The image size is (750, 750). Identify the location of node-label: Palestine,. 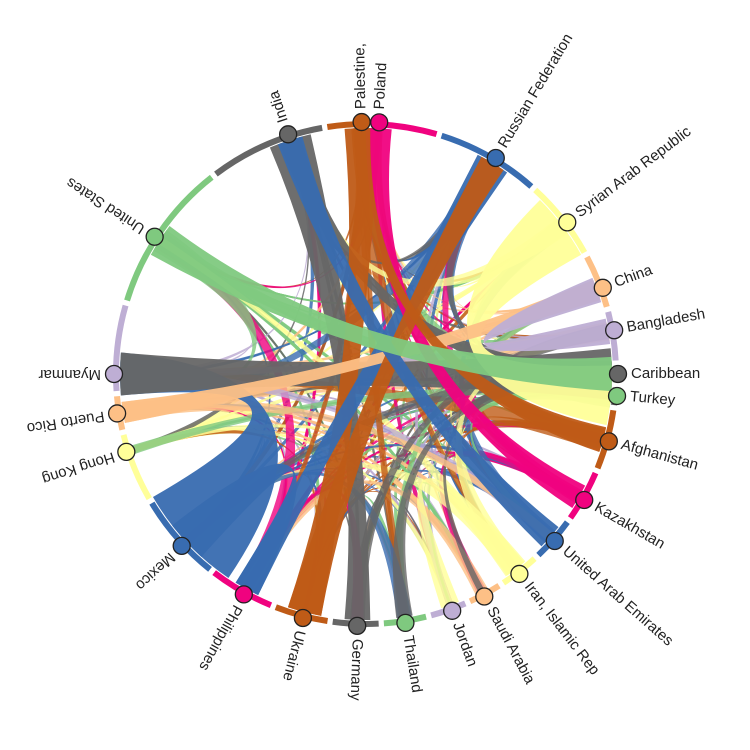
(360, 76).